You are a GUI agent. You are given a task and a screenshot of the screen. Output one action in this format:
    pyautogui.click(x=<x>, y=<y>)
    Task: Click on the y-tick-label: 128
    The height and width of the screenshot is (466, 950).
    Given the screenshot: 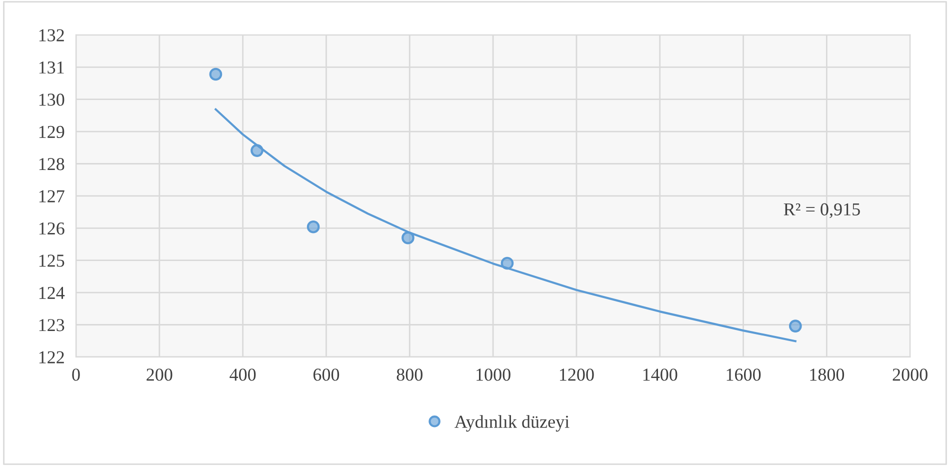 What is the action you would take?
    pyautogui.click(x=51, y=164)
    